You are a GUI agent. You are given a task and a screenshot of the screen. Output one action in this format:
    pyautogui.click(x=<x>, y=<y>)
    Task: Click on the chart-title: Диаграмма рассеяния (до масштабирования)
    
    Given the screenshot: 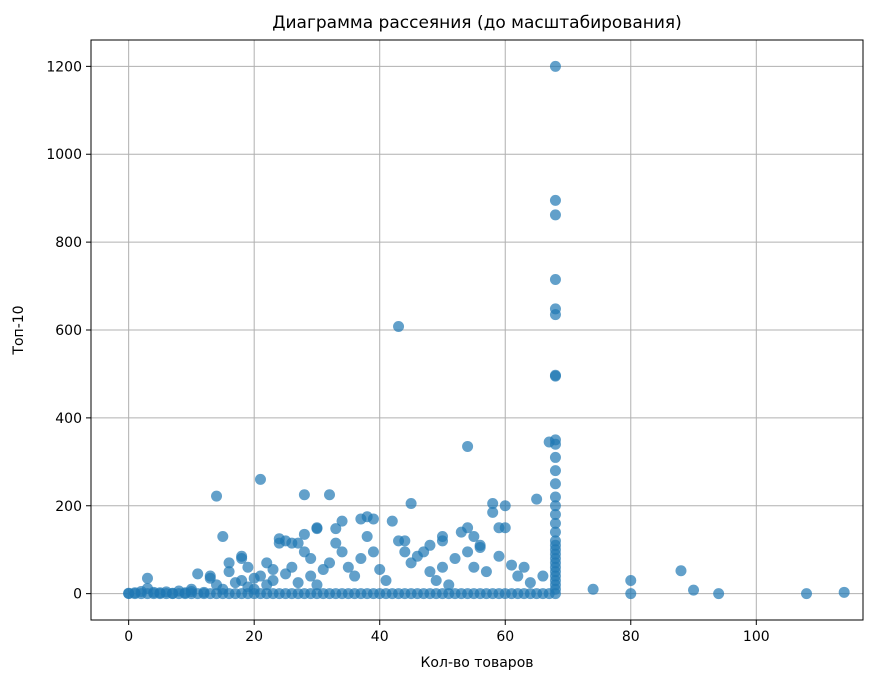 What is the action you would take?
    pyautogui.click(x=477, y=23)
    